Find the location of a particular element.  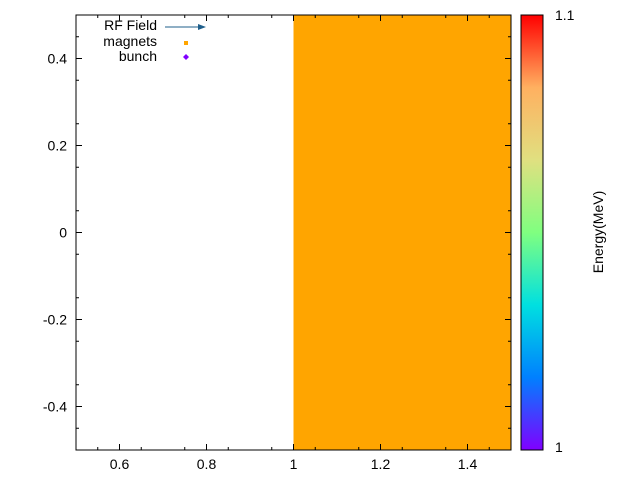

colorbar: 1.1 1 Energy(MeV) is located at coordinates (563, 231).